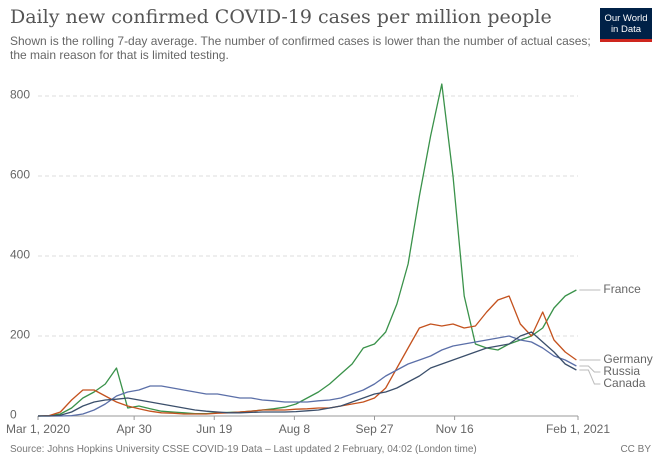 This screenshot has height=467, width=661. Describe the element at coordinates (38, 429) in the screenshot. I see `x-tick-label: Mar 1, 2020` at that location.